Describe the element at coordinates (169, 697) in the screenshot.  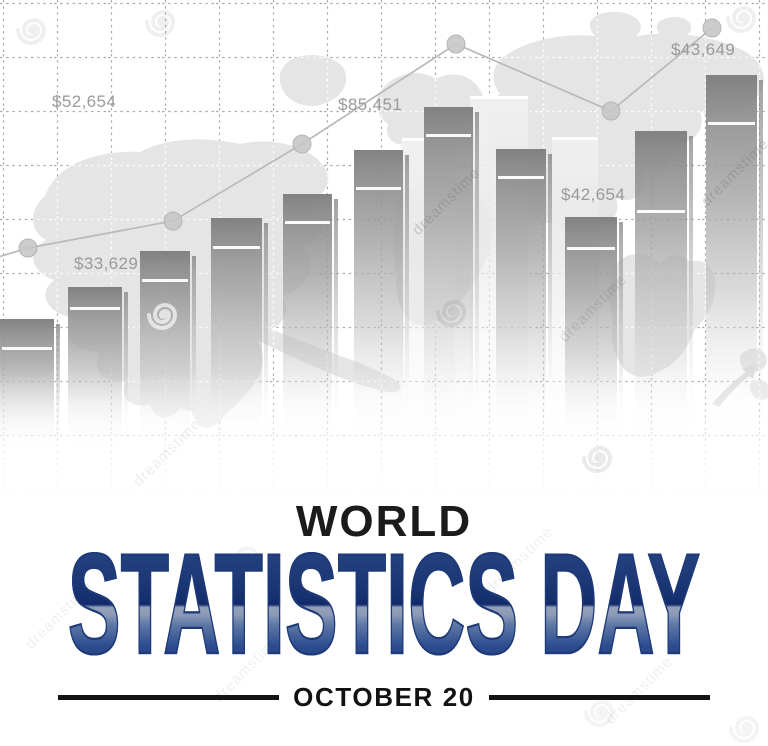
I see `left-rule` at that location.